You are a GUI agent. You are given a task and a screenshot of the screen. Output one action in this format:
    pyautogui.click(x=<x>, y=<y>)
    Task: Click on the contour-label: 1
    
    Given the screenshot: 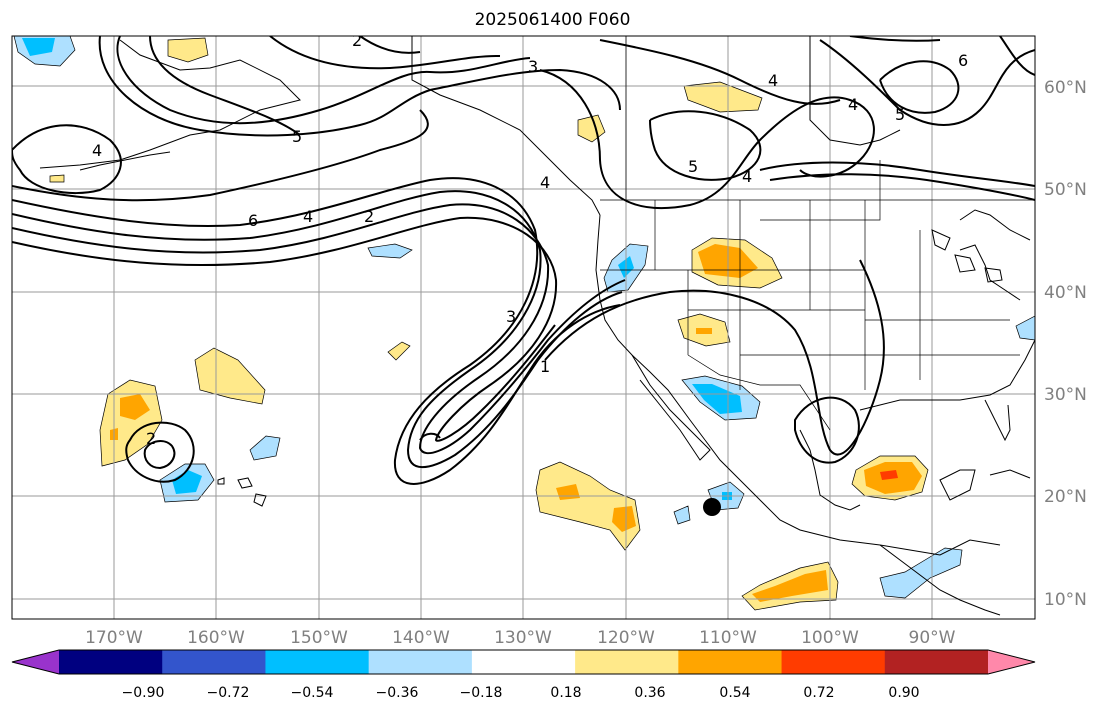 What is the action you would take?
    pyautogui.click(x=545, y=366)
    